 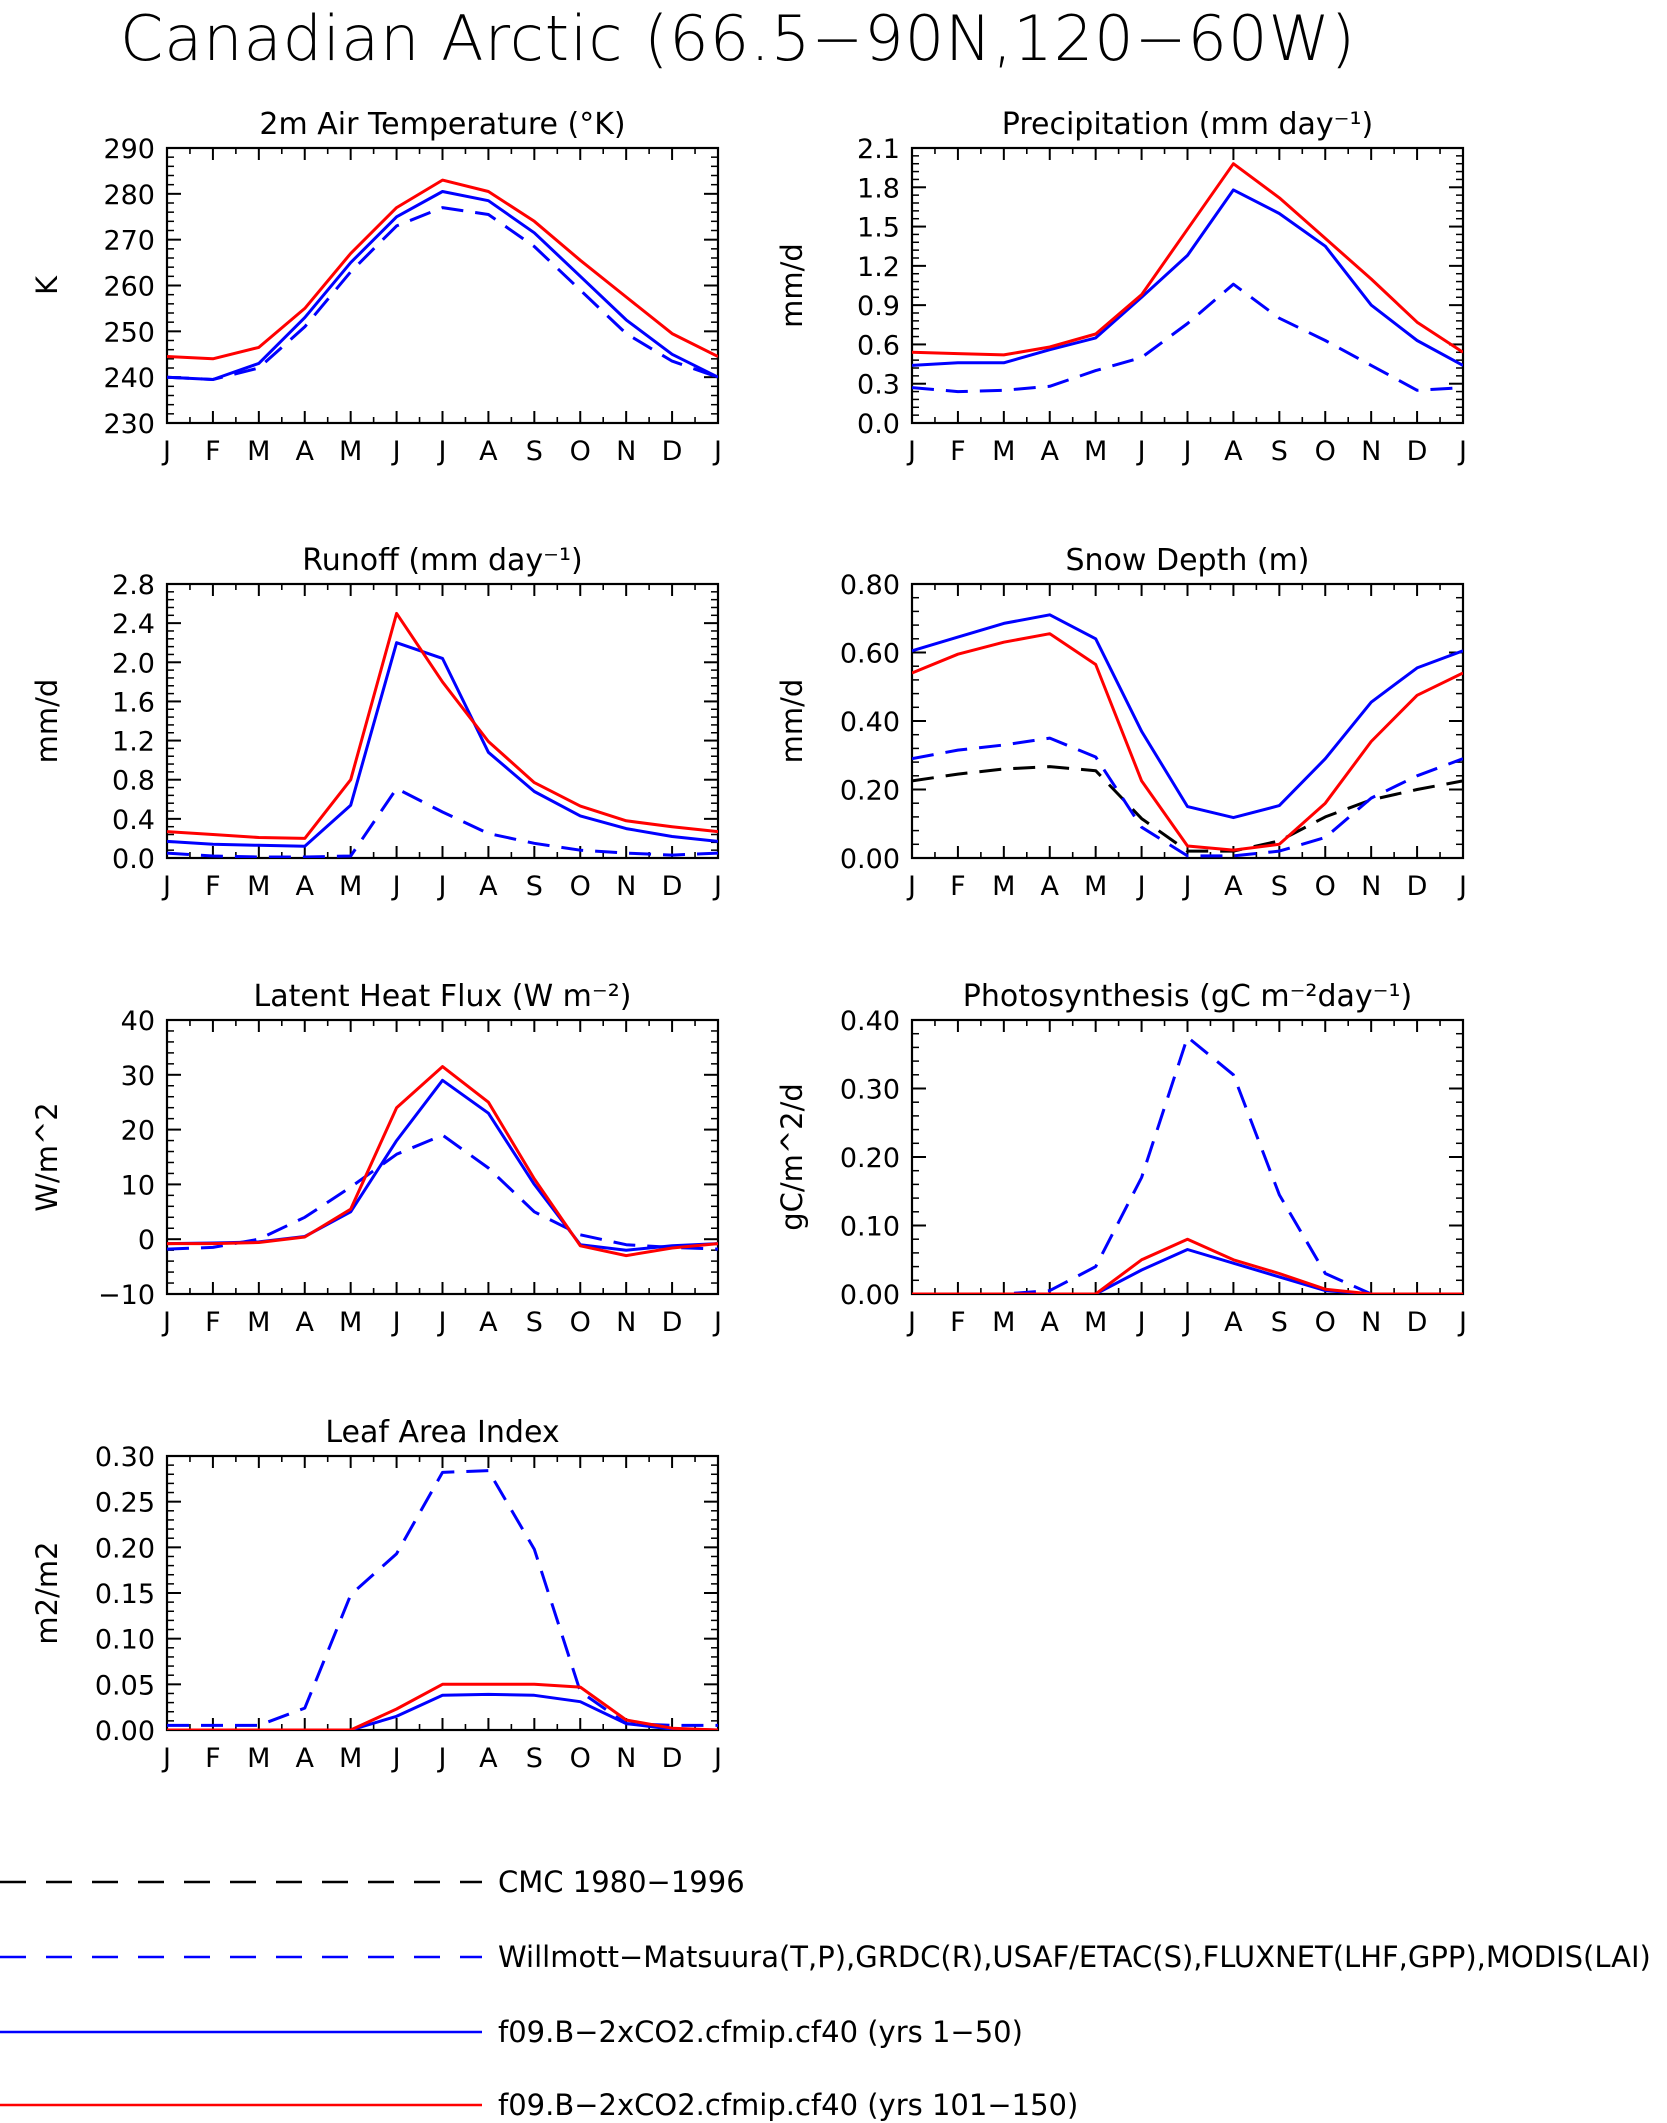 I want to click on y-tick-label: 2.4, so click(x=133, y=624).